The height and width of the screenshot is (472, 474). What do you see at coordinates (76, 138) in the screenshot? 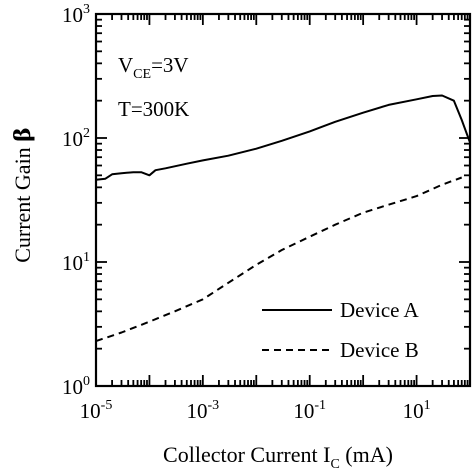
I see `y-tick-label: 10²` at bounding box center [76, 138].